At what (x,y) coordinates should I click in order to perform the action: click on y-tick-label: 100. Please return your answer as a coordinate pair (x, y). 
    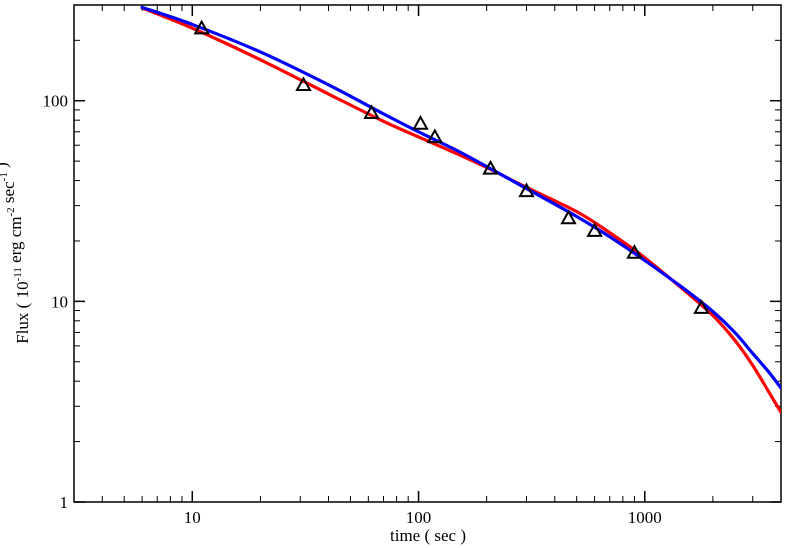
    Looking at the image, I should click on (56, 101).